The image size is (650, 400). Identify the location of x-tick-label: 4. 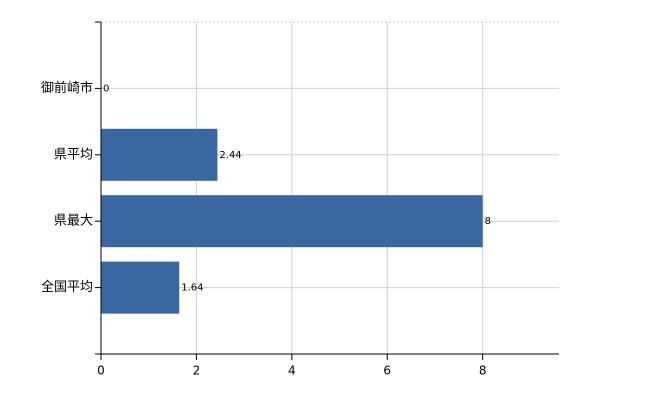
(292, 371).